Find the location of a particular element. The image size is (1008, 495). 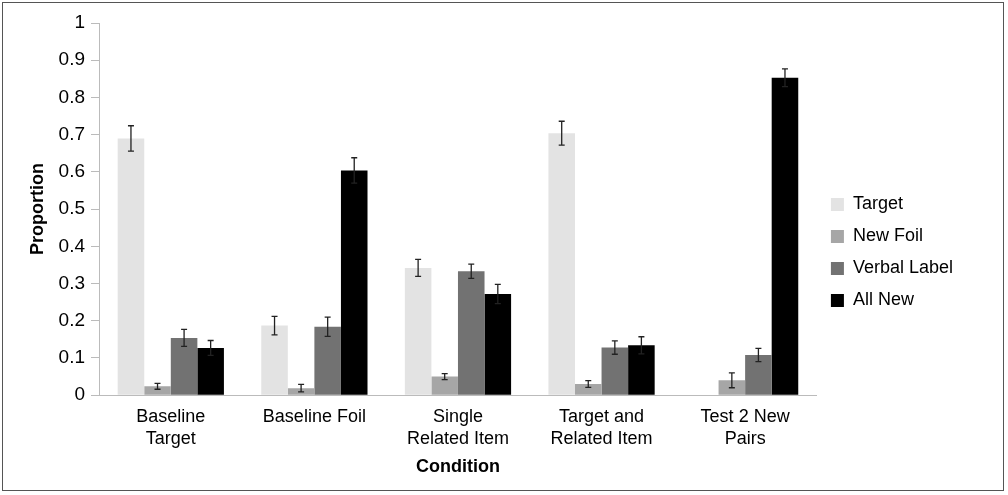

y-tick-label: 1 is located at coordinates (80, 22).